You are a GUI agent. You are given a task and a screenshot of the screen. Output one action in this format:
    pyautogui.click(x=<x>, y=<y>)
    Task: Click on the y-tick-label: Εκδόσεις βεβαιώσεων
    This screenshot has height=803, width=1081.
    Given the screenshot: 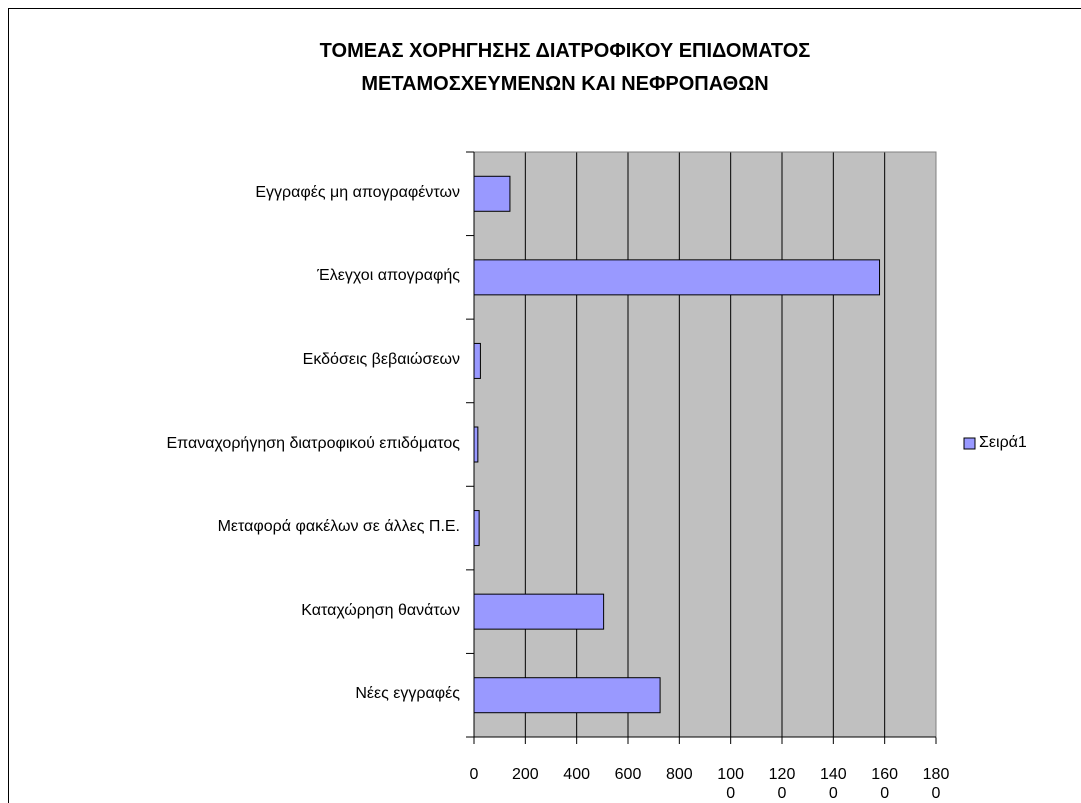 What is the action you would take?
    pyautogui.click(x=381, y=359)
    